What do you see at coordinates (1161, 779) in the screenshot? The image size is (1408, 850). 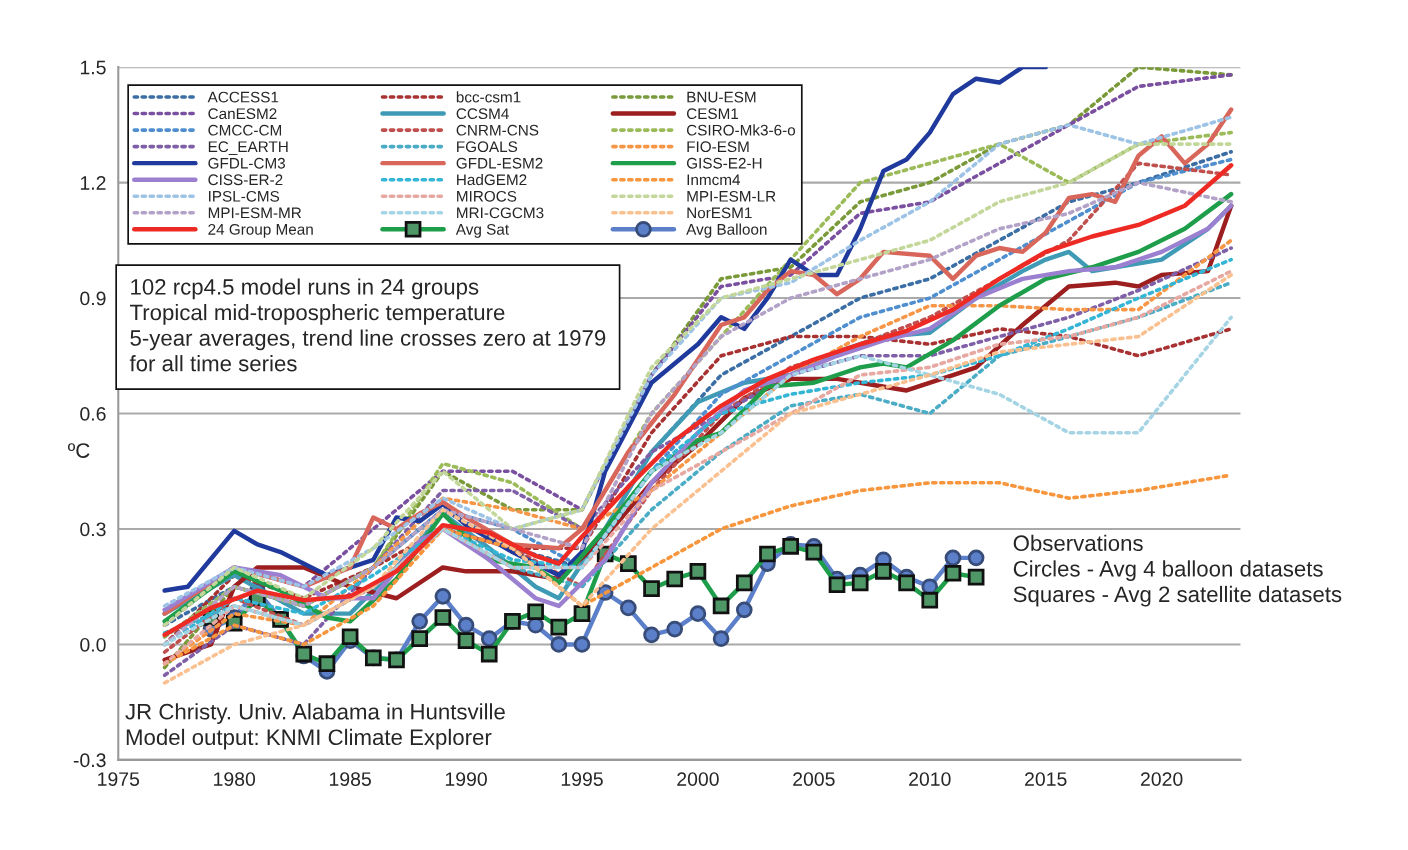 I see `x-tick-label: 2020` at bounding box center [1161, 779].